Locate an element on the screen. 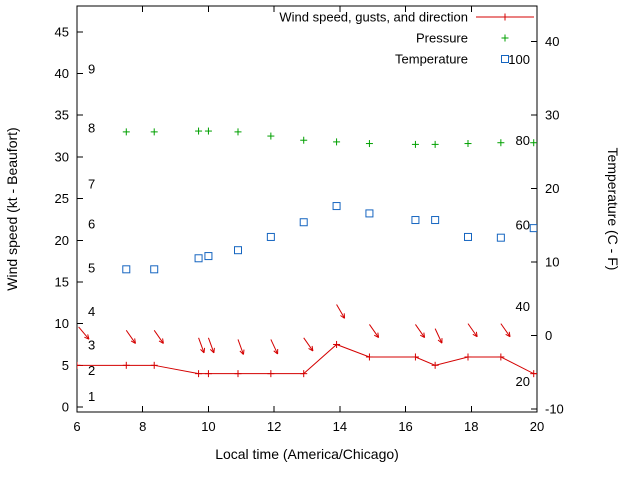 This screenshot has height=480, width=640. y-axis-left-title: Wind speed (kt - Beaufort) is located at coordinates (12, 208).